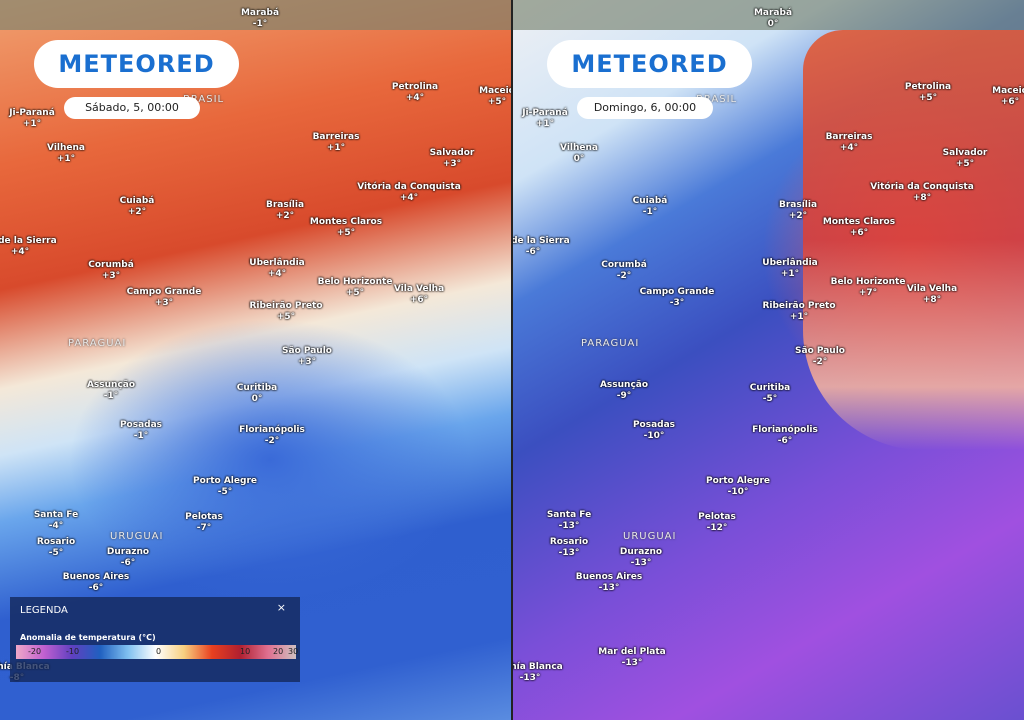 This screenshot has width=1024, height=720. Describe the element at coordinates (654, 431) in the screenshot. I see `city-label: Posadas -10°` at that location.